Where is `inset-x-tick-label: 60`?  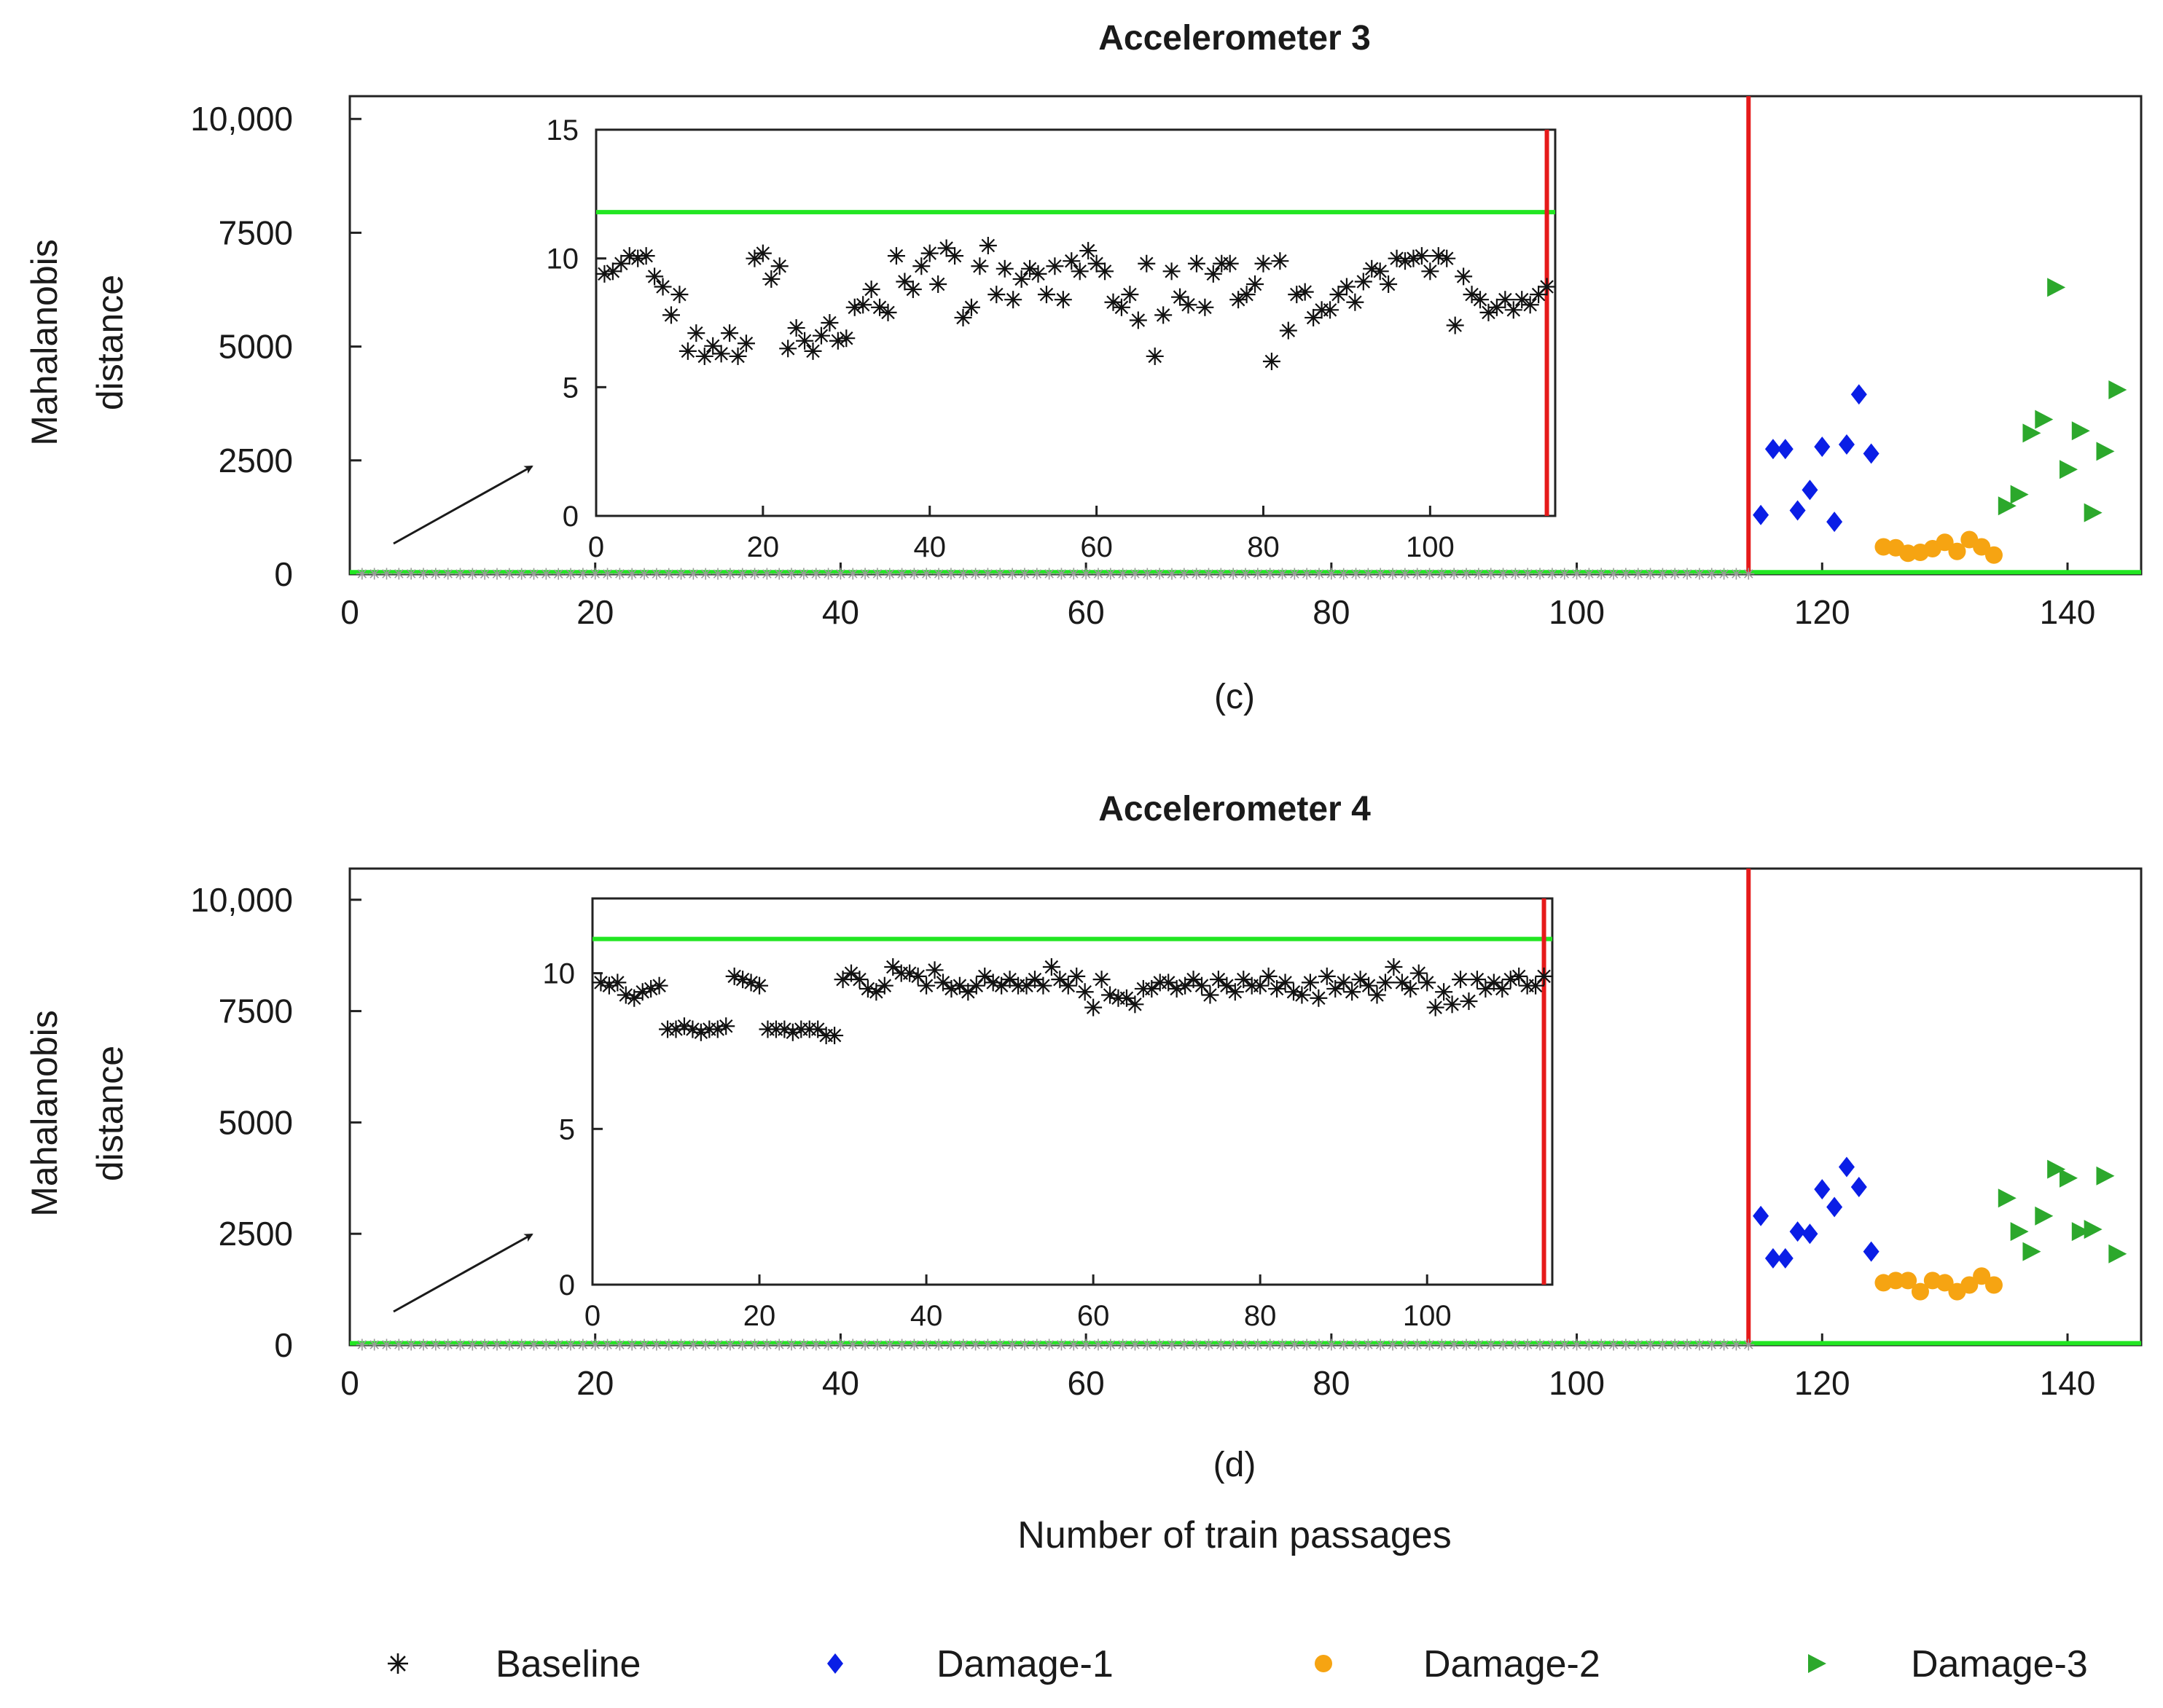 inset-x-tick-label: 60 is located at coordinates (1096, 547).